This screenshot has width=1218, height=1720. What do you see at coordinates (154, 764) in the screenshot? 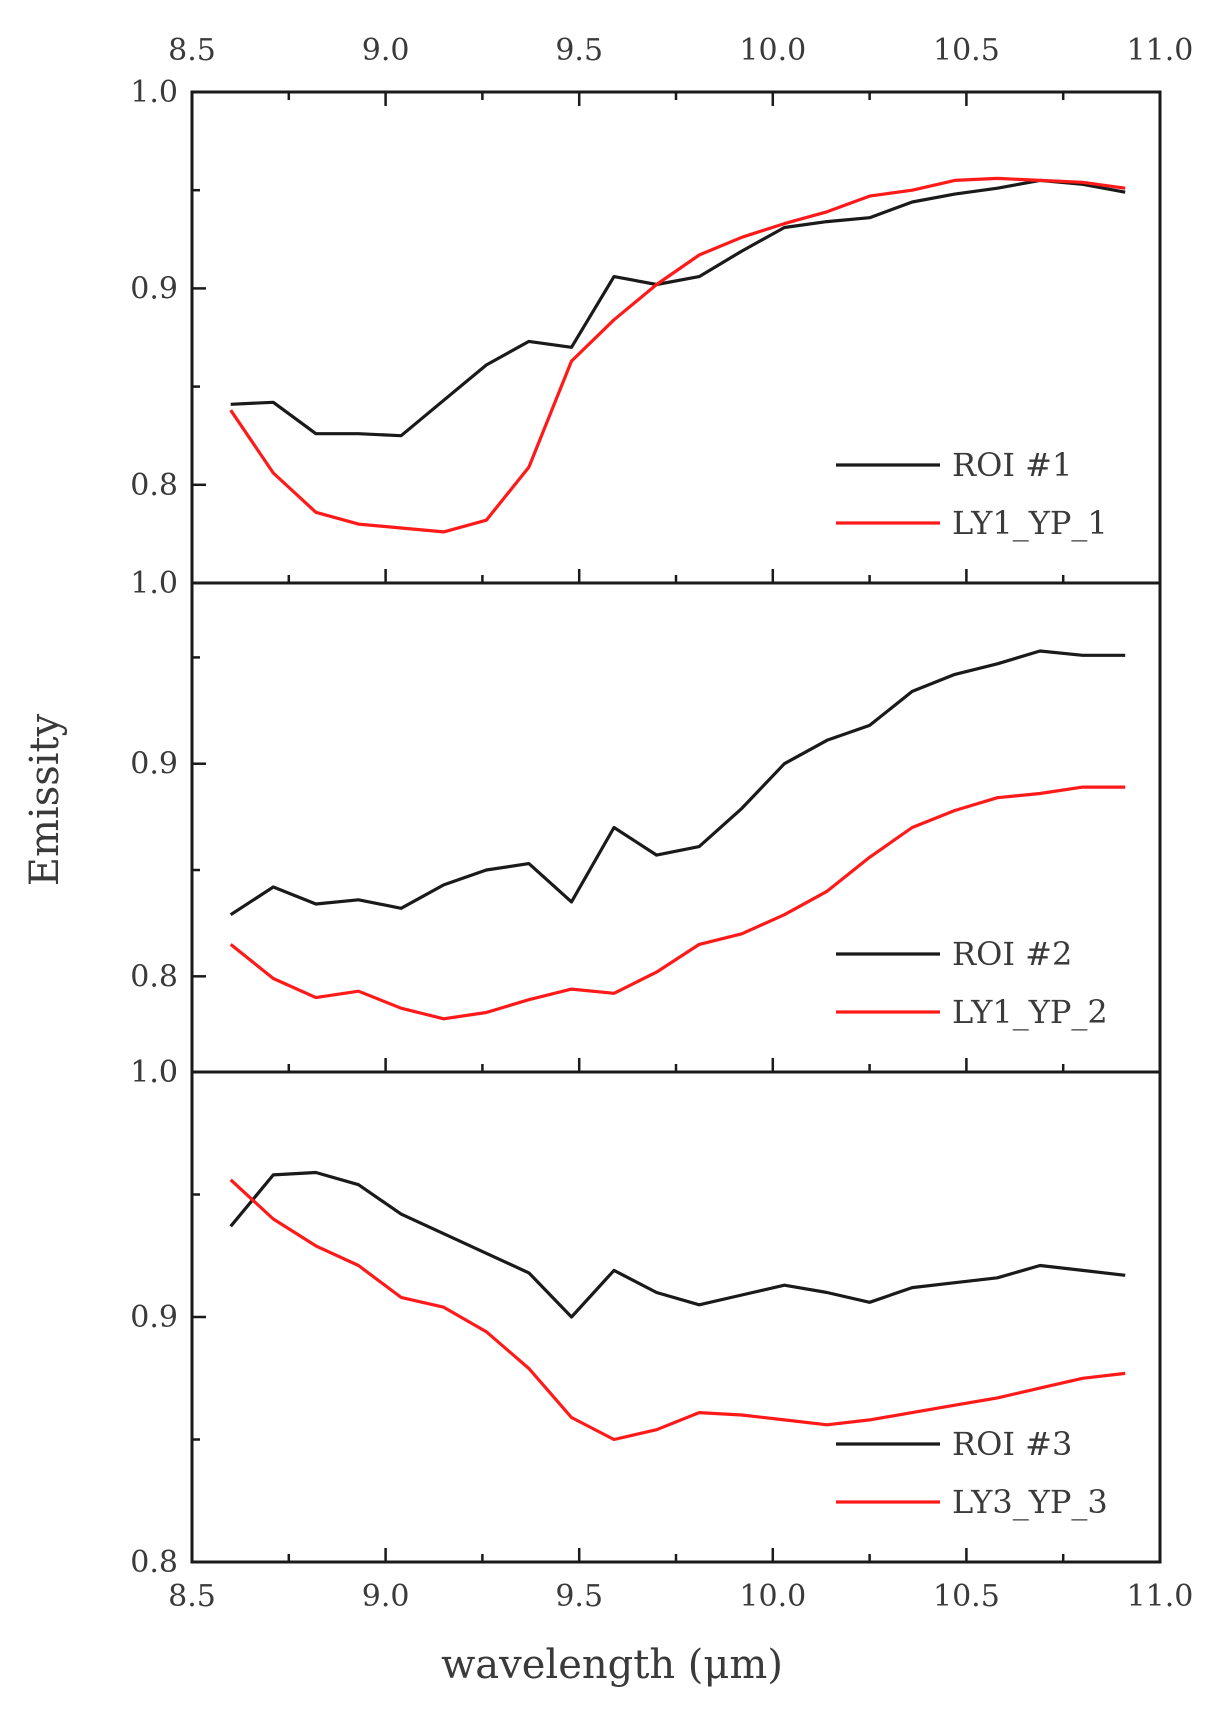
I see `panel-middle-y-tick-label: 0.9` at bounding box center [154, 764].